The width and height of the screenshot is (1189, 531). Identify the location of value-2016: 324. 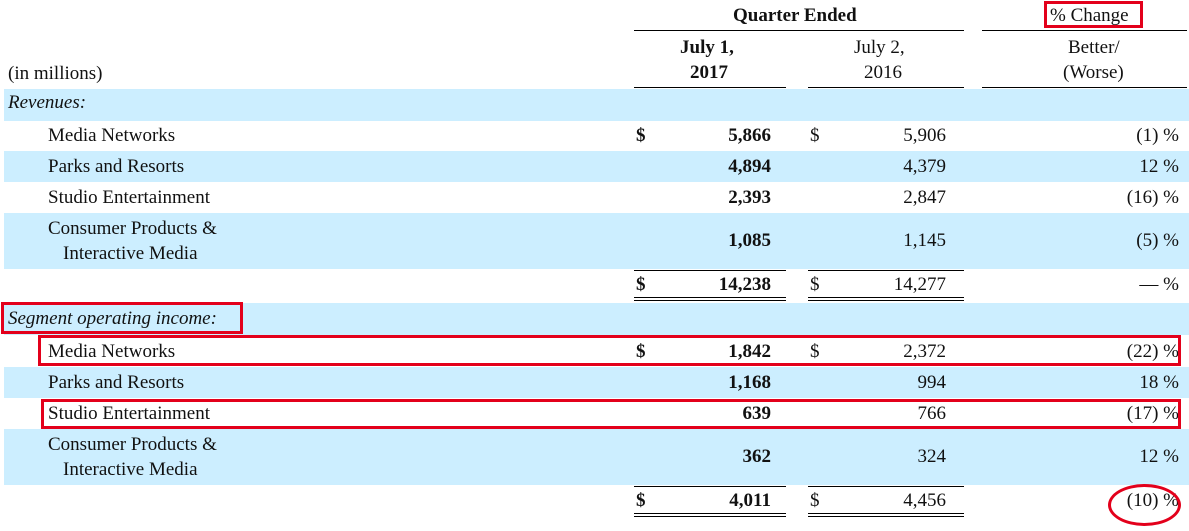
(932, 456).